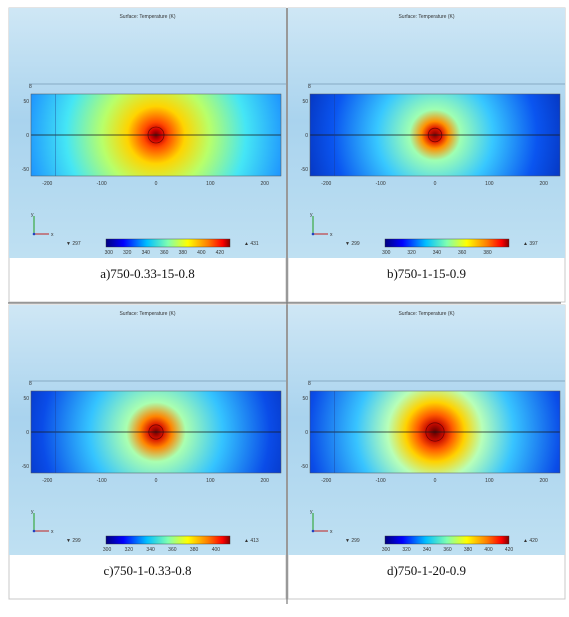 The image size is (569, 617). I want to click on colorbar-max-label: ▲ 420, so click(530, 541).